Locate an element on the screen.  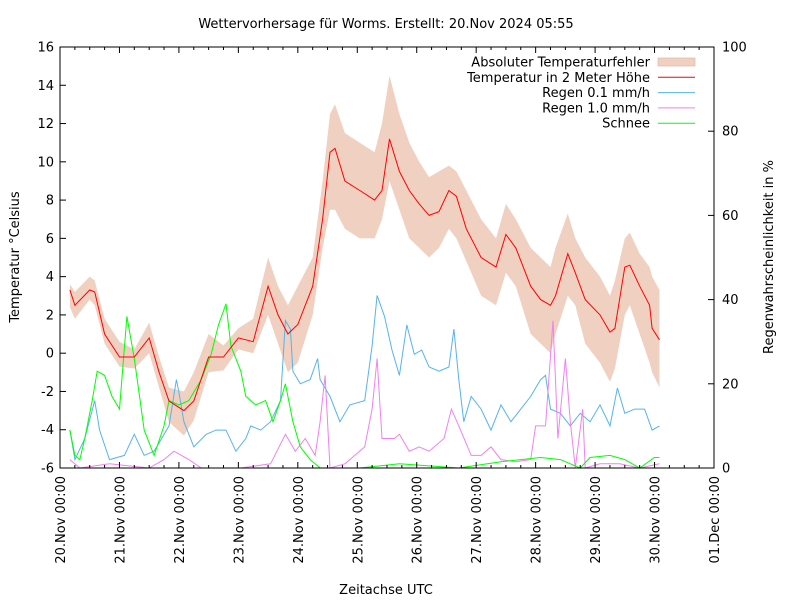
x-tick-label: 21.Nov 00:00 is located at coordinates (120, 520).